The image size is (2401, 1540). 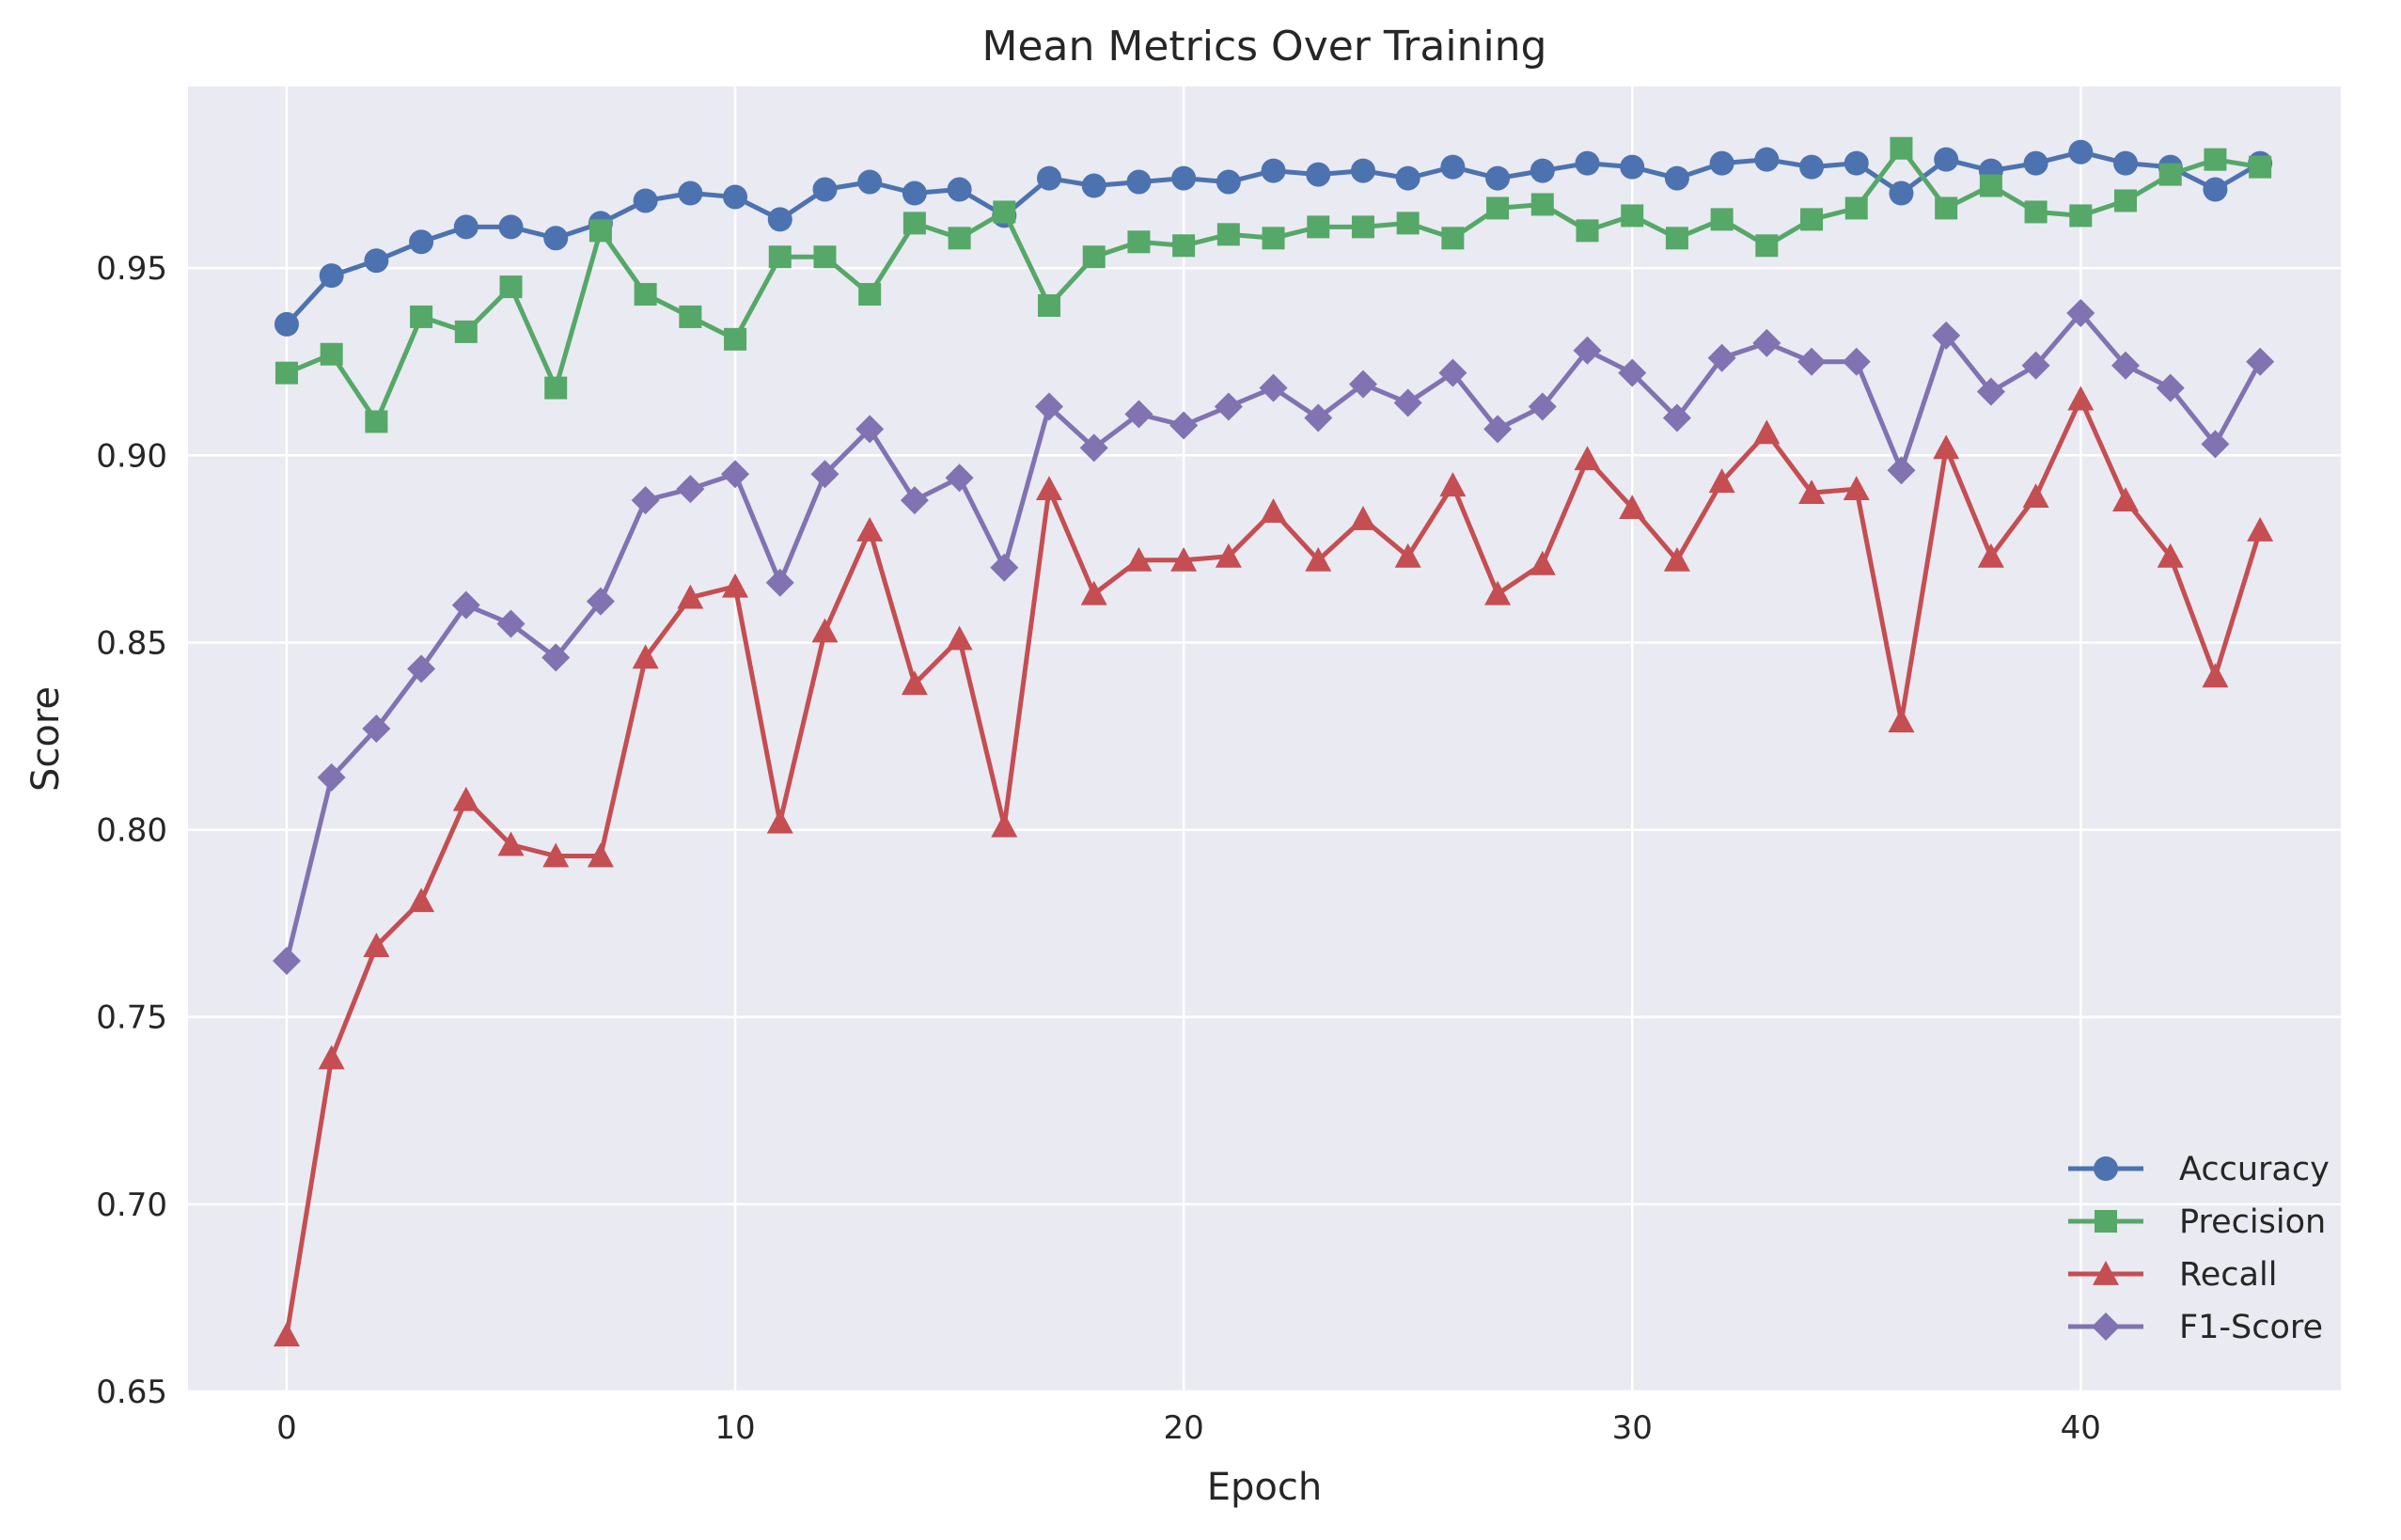 I want to click on y-tick-label: 0.65, so click(x=131, y=1392).